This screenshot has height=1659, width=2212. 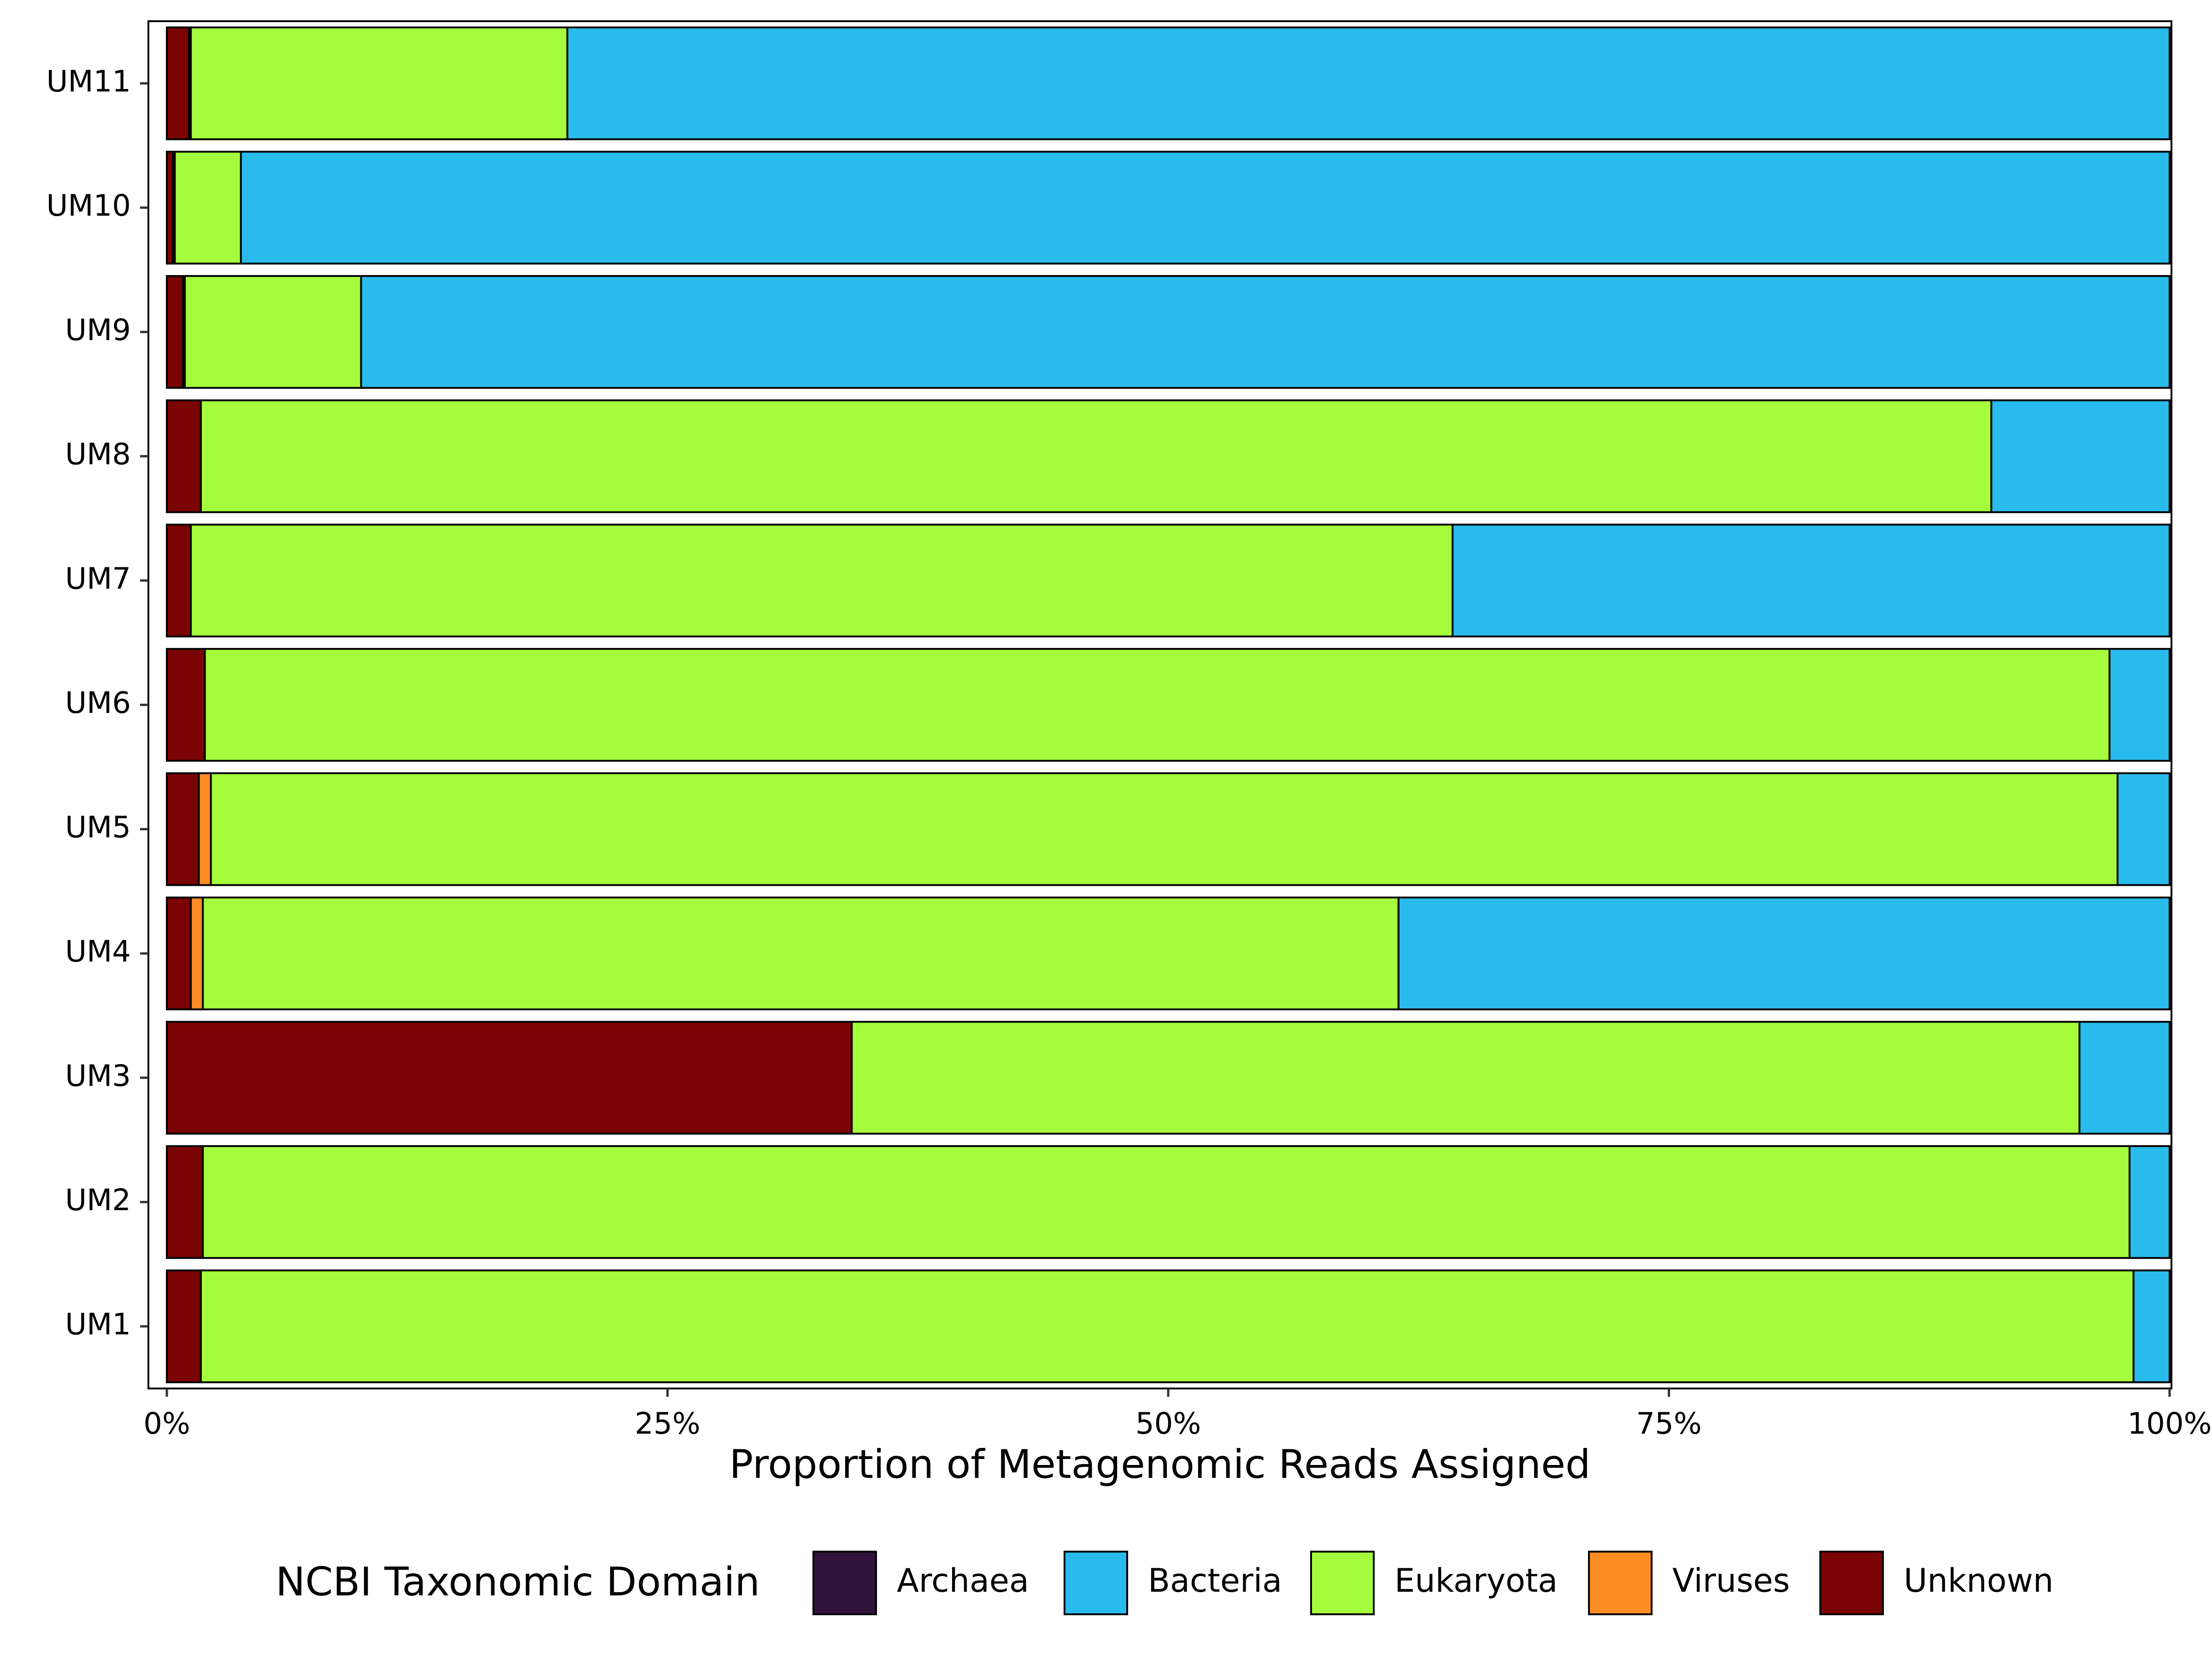 I want to click on bar-segment-um4-viruses, so click(x=197, y=953).